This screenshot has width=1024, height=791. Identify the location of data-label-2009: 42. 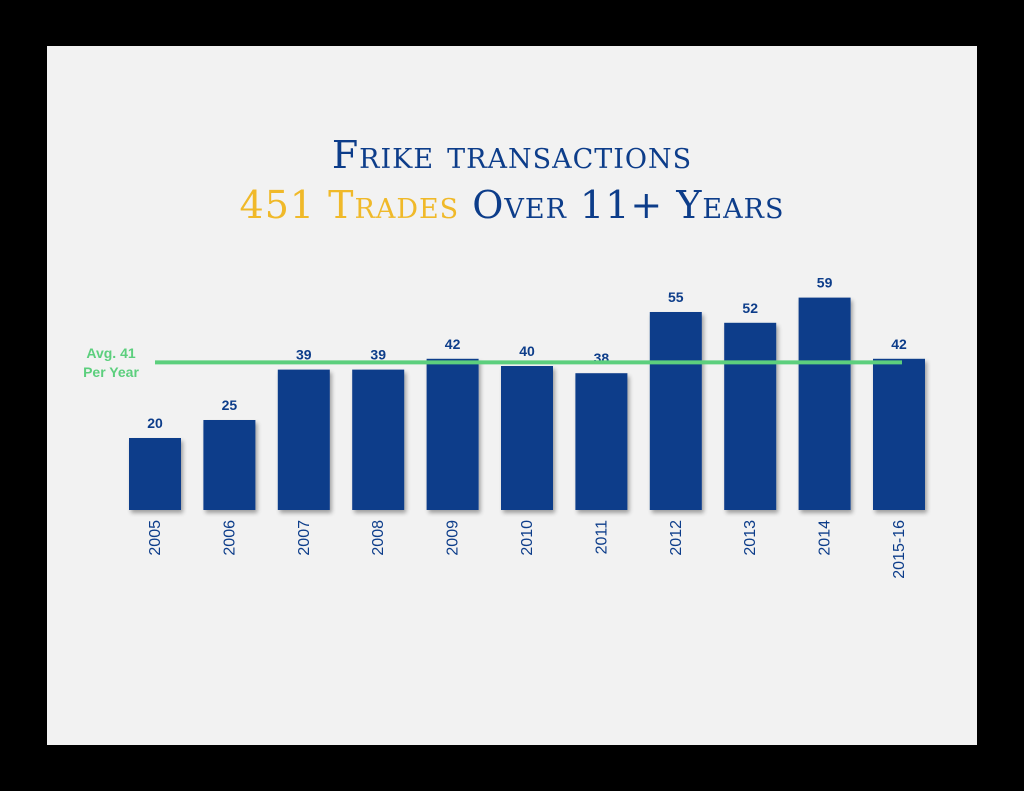
(453, 344).